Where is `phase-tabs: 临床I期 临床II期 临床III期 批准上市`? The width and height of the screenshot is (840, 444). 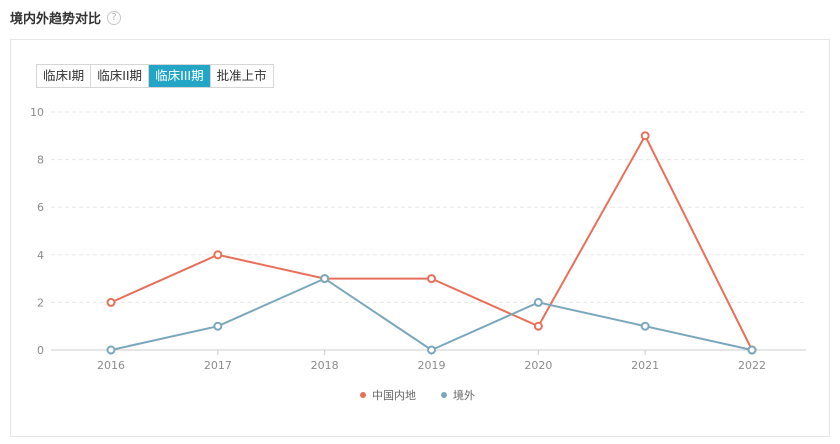
phase-tabs: 临床I期 临床II期 临床III期 批准上市 is located at coordinates (155, 76).